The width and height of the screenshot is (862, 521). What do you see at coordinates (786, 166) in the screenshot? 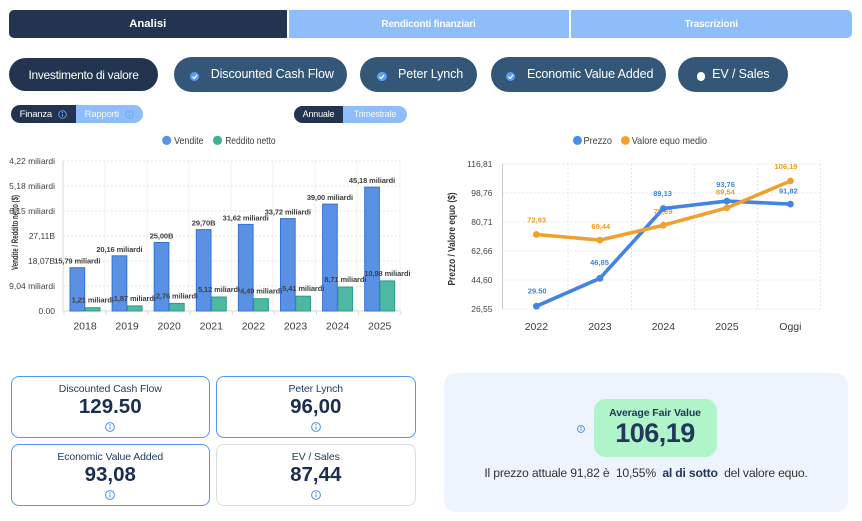
I see `svg-text: 106,19` at bounding box center [786, 166].